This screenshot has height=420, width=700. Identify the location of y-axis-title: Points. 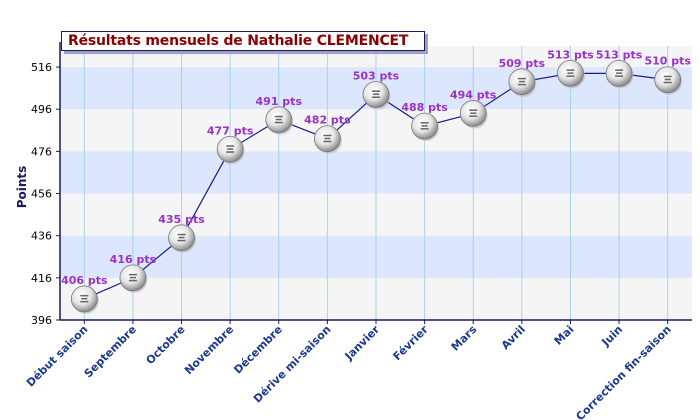
(19, 190).